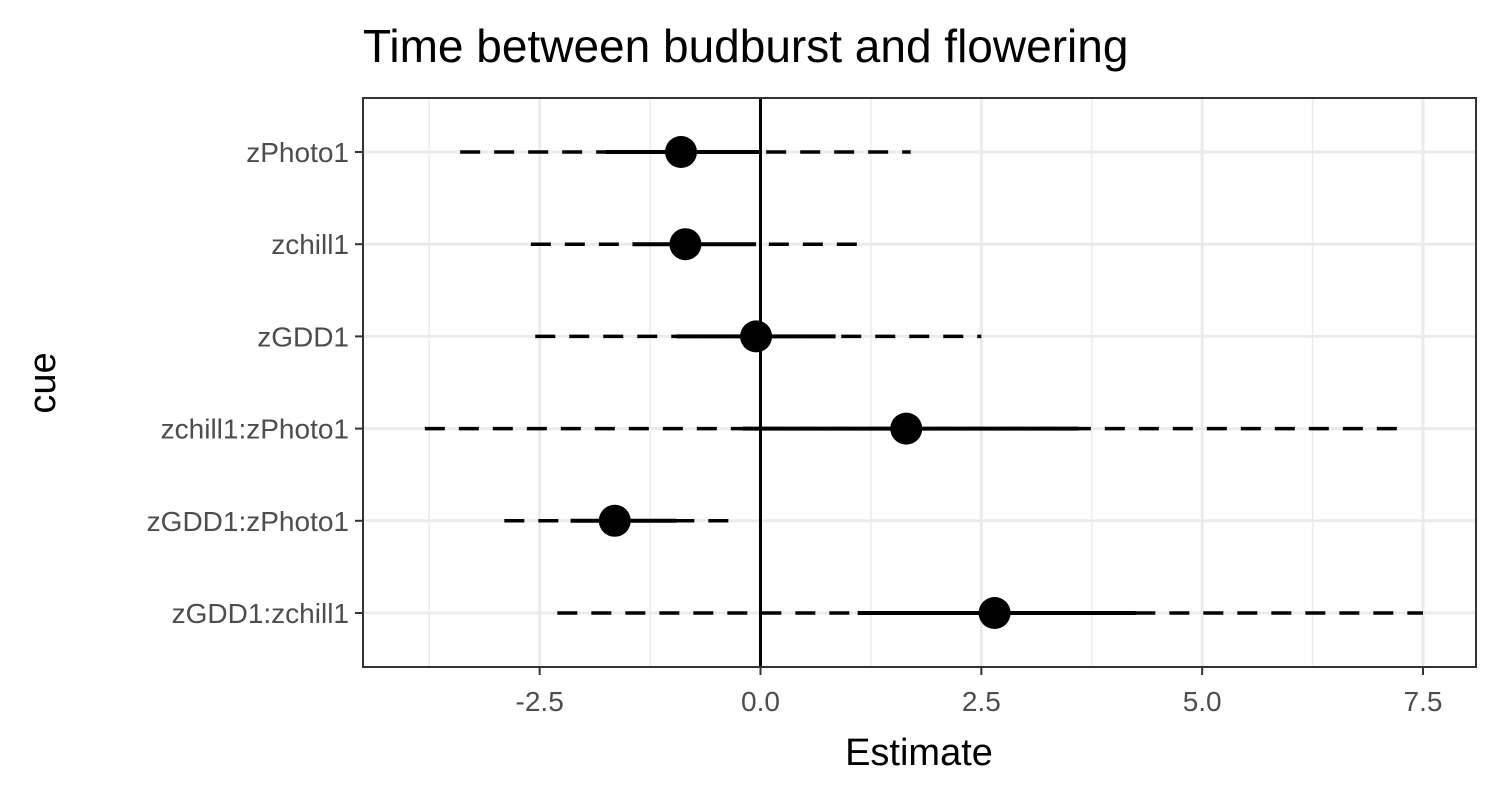 The width and height of the screenshot is (1500, 800). I want to click on y-tick-label: zPhoto1, so click(297, 152).